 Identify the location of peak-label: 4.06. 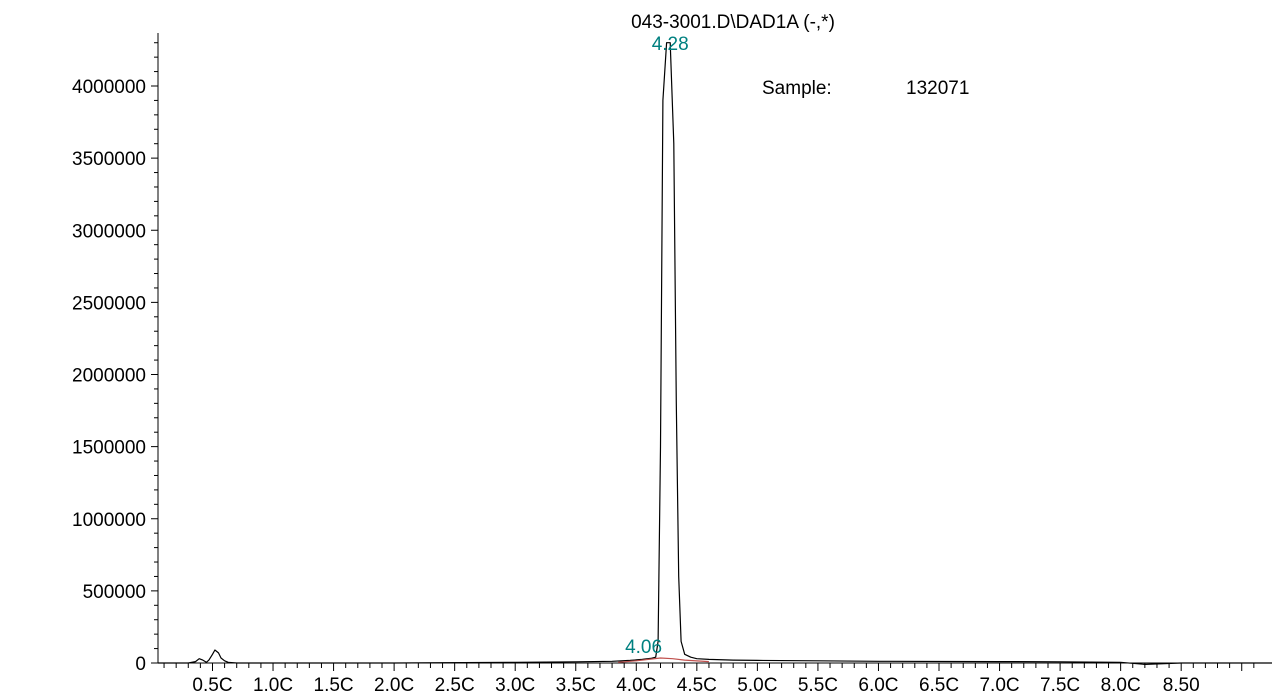
(643, 647).